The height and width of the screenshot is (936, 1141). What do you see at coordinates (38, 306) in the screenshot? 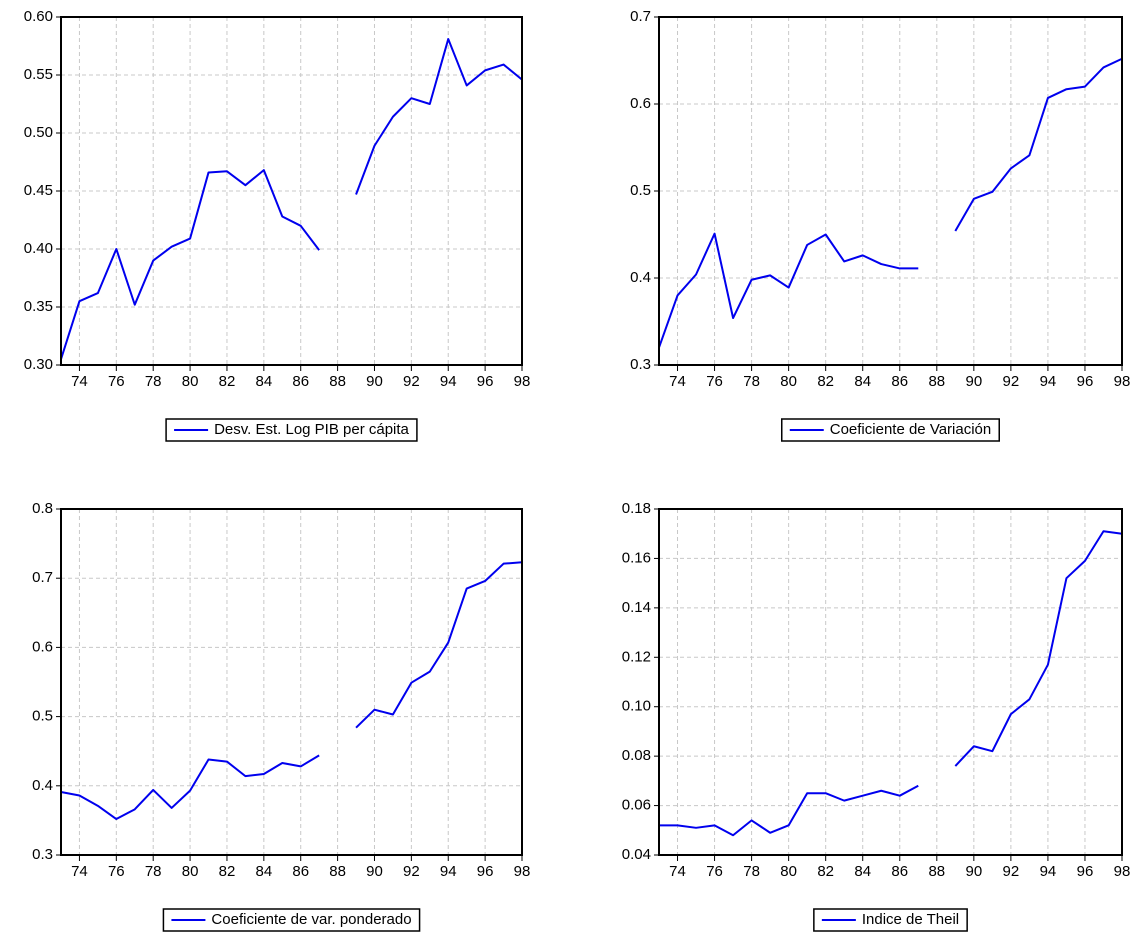
I see `y-tick-label: 0.35` at bounding box center [38, 306].